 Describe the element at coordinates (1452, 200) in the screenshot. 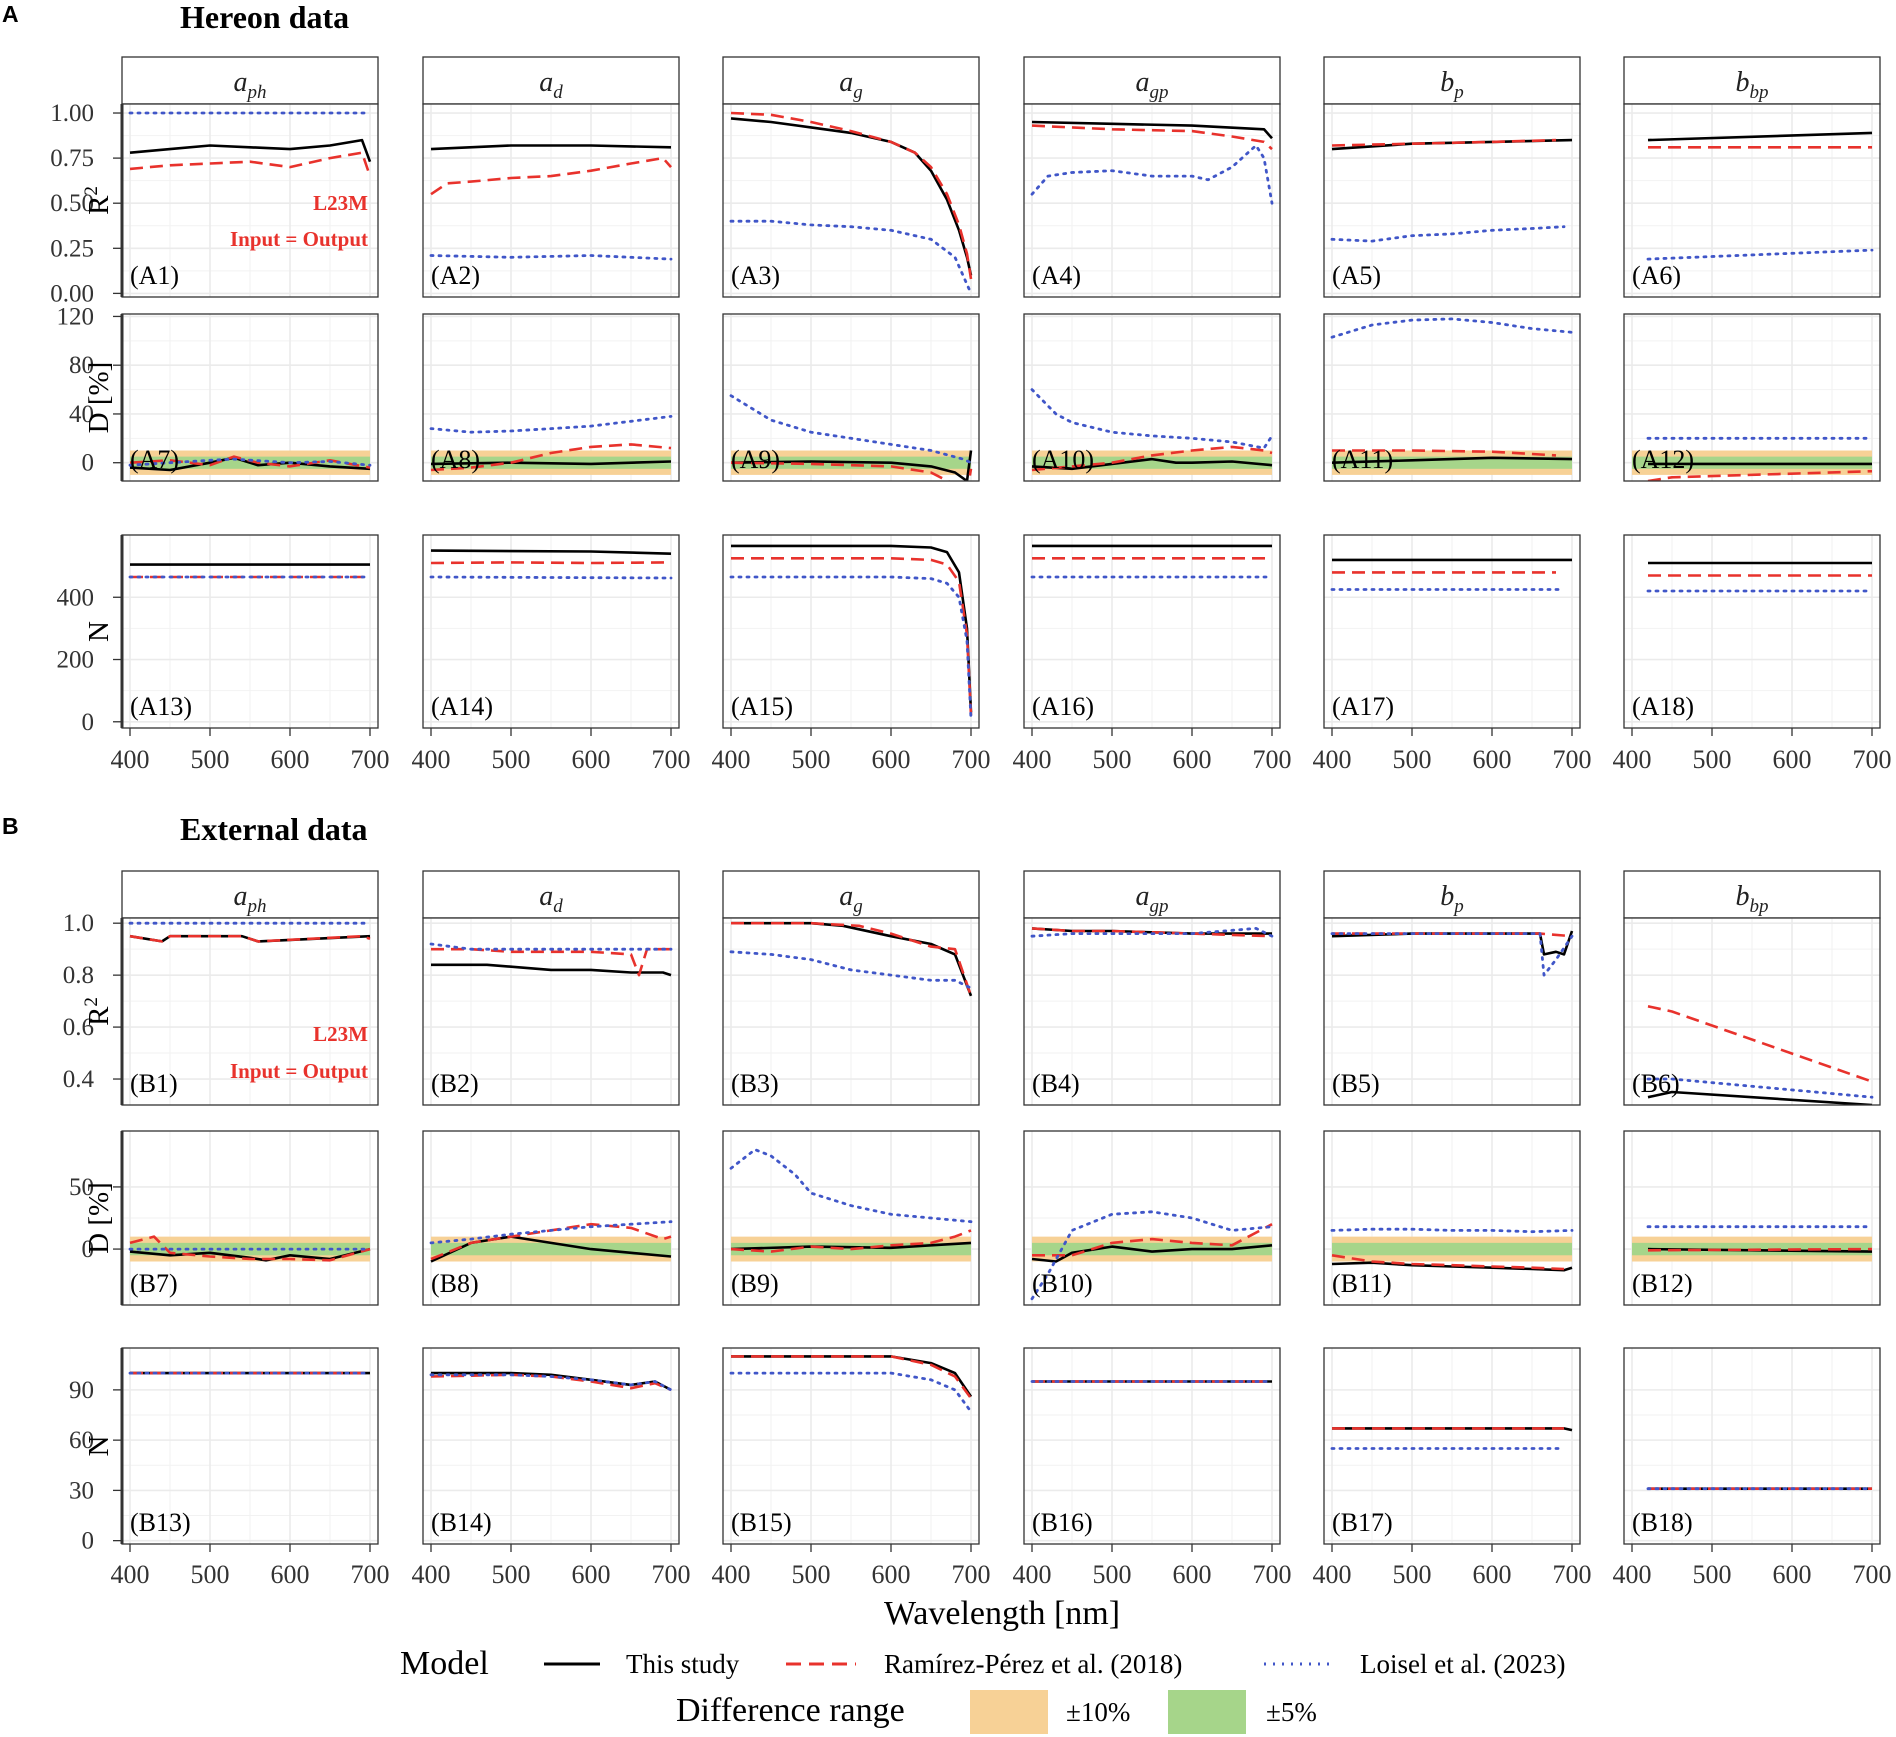

I see `panel-a5: (A5)` at that location.